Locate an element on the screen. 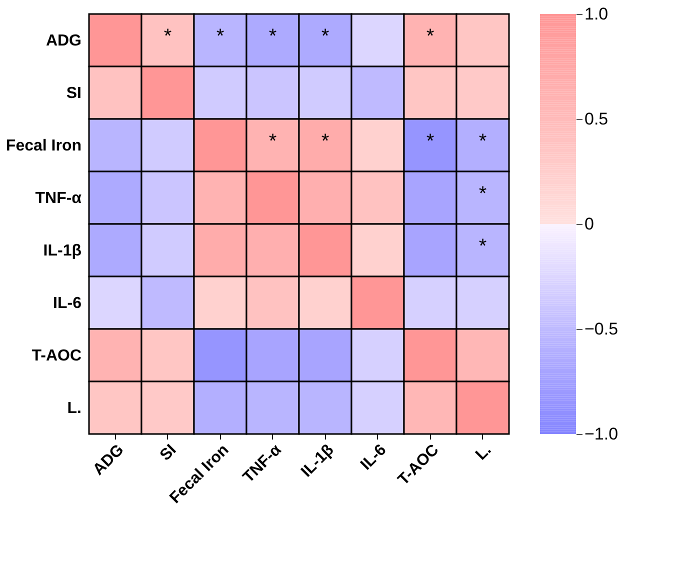  color-bar-label: −1.0 is located at coordinates (601, 434).